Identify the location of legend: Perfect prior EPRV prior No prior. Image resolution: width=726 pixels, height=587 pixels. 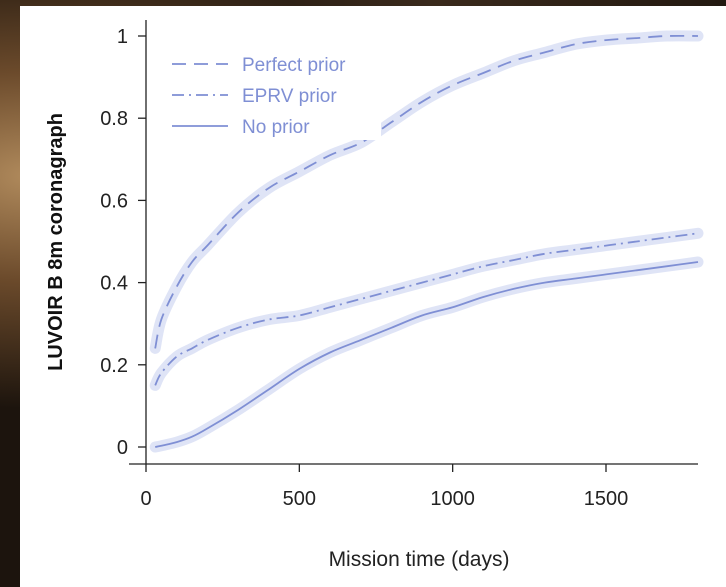
(273, 94).